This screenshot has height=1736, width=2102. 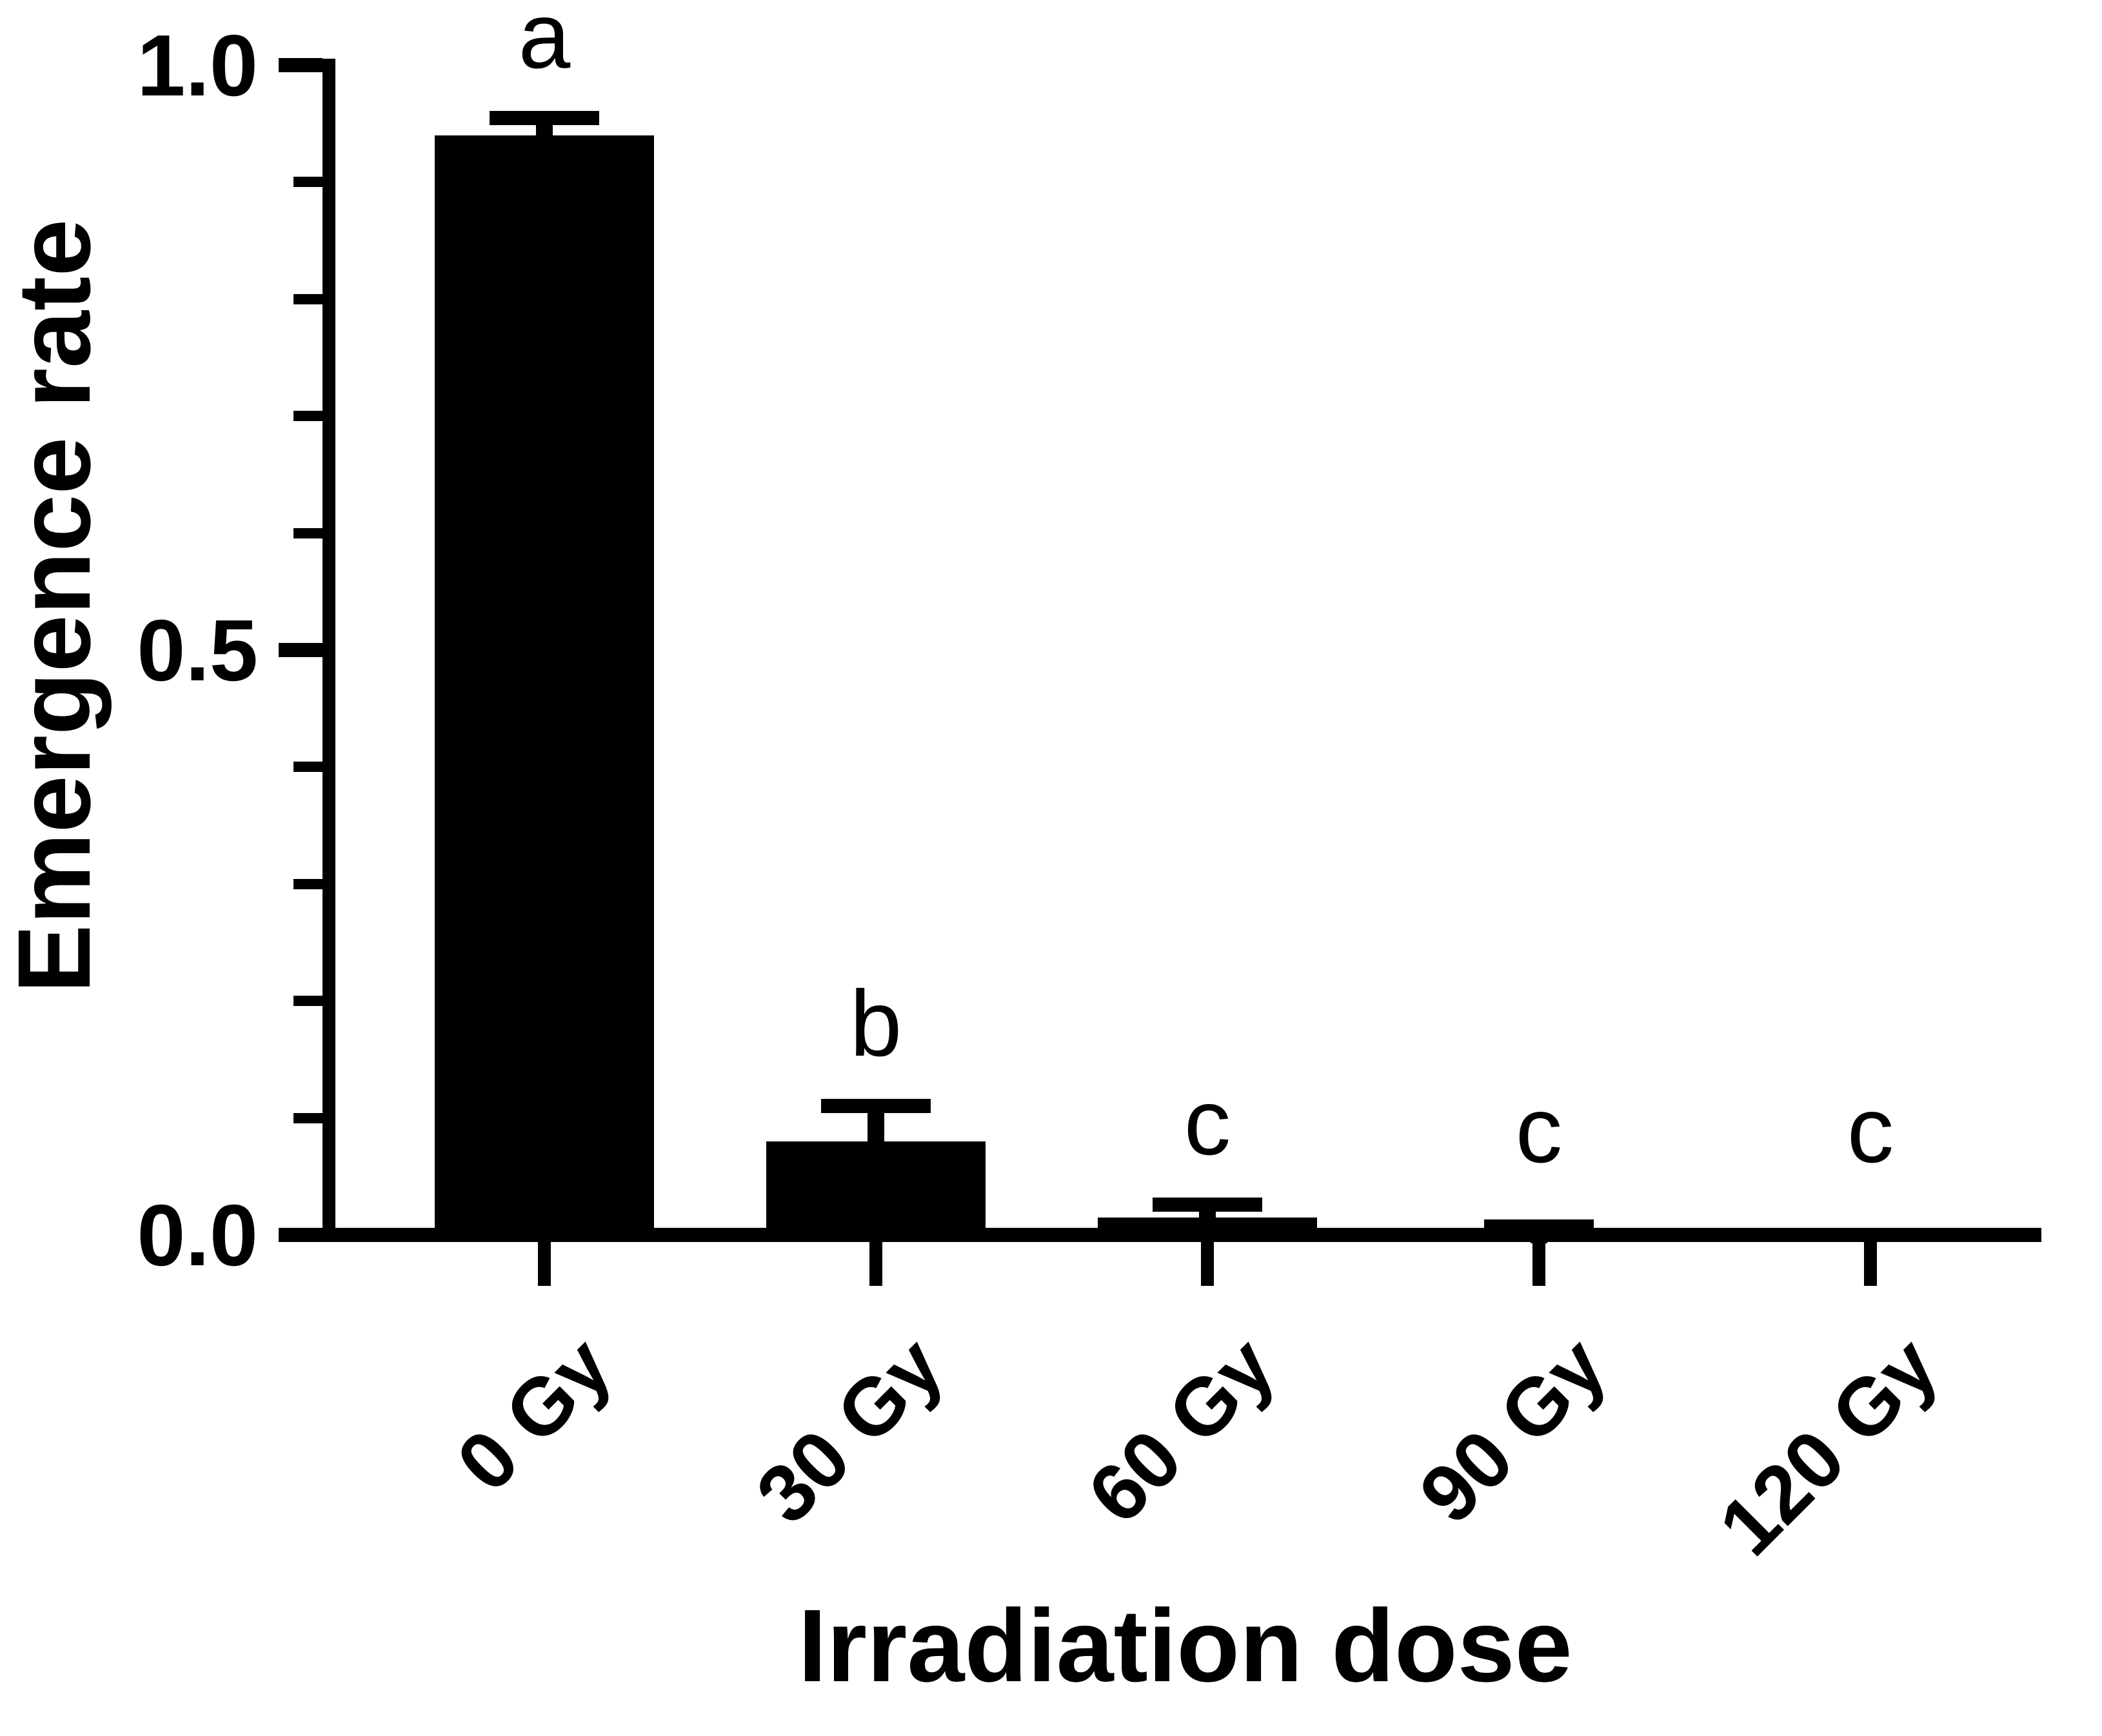 I want to click on sig-letter-120-gy: c, so click(x=1870, y=1130).